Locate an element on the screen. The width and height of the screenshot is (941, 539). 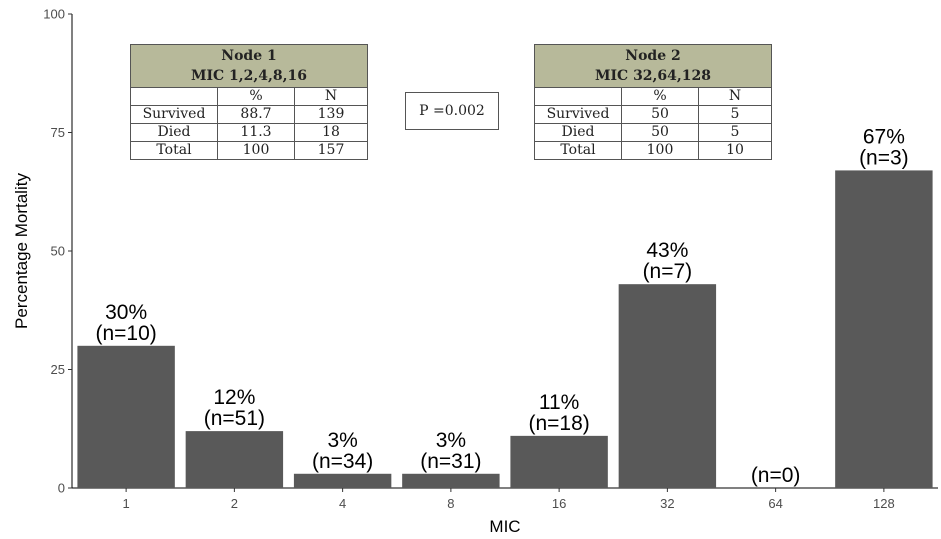
x-axis-title: MIC is located at coordinates (504, 526).